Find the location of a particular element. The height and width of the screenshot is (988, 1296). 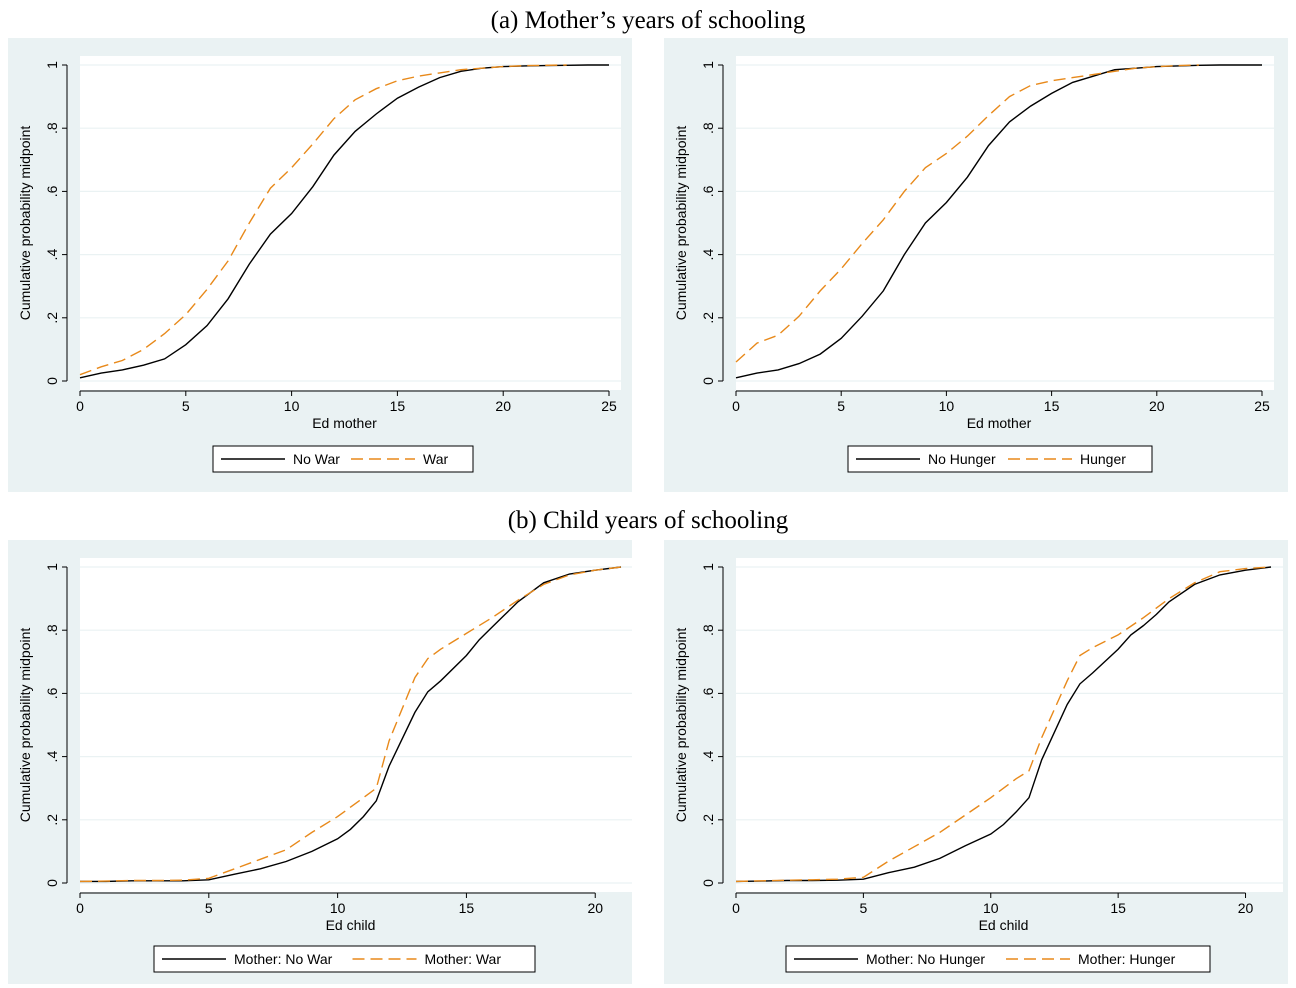

legend is located at coordinates (343, 459).